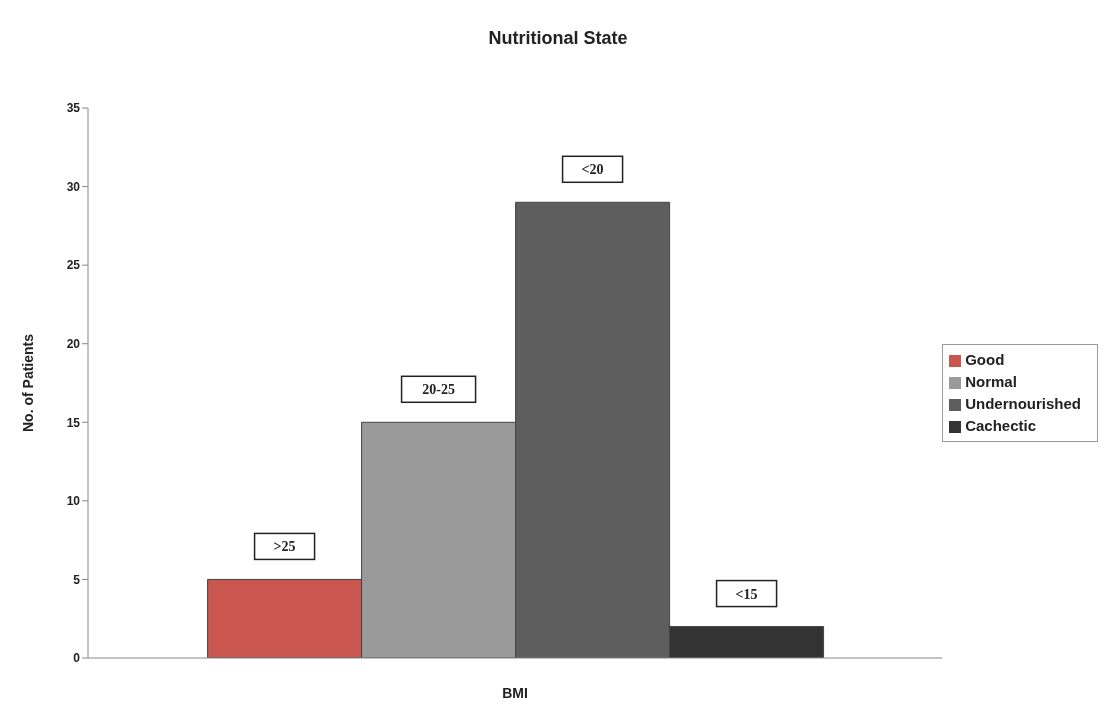 This screenshot has width=1113, height=722. Describe the element at coordinates (515, 693) in the screenshot. I see `x-axis-title: BMI` at that location.